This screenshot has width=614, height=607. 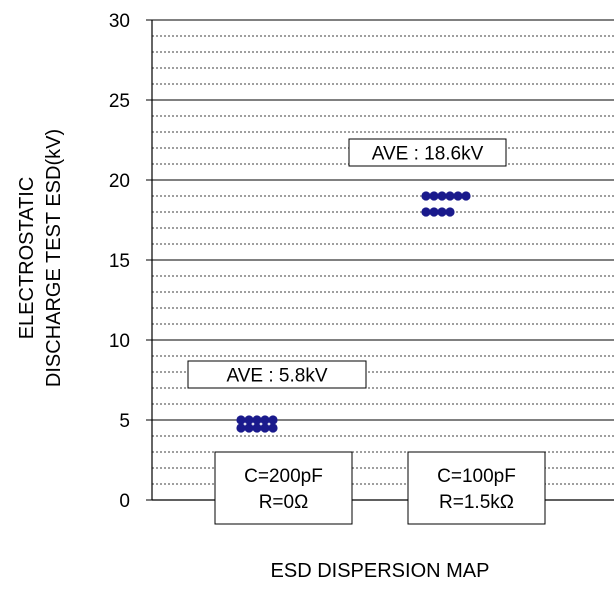 I want to click on average-label-100pf-text: AVE : 18.6kV, so click(x=428, y=154).